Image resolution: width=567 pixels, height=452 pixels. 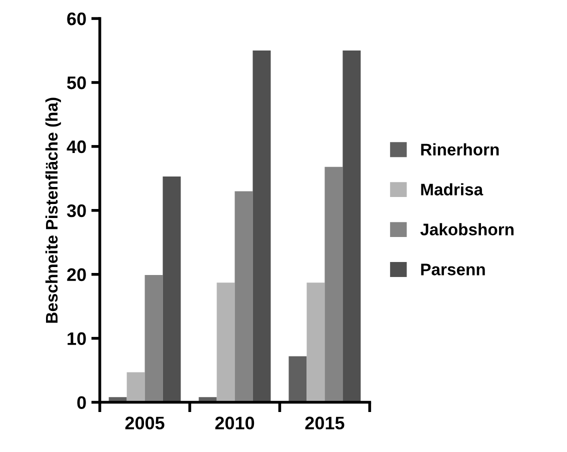 I want to click on x-tick-label: 2015, so click(x=324, y=423).